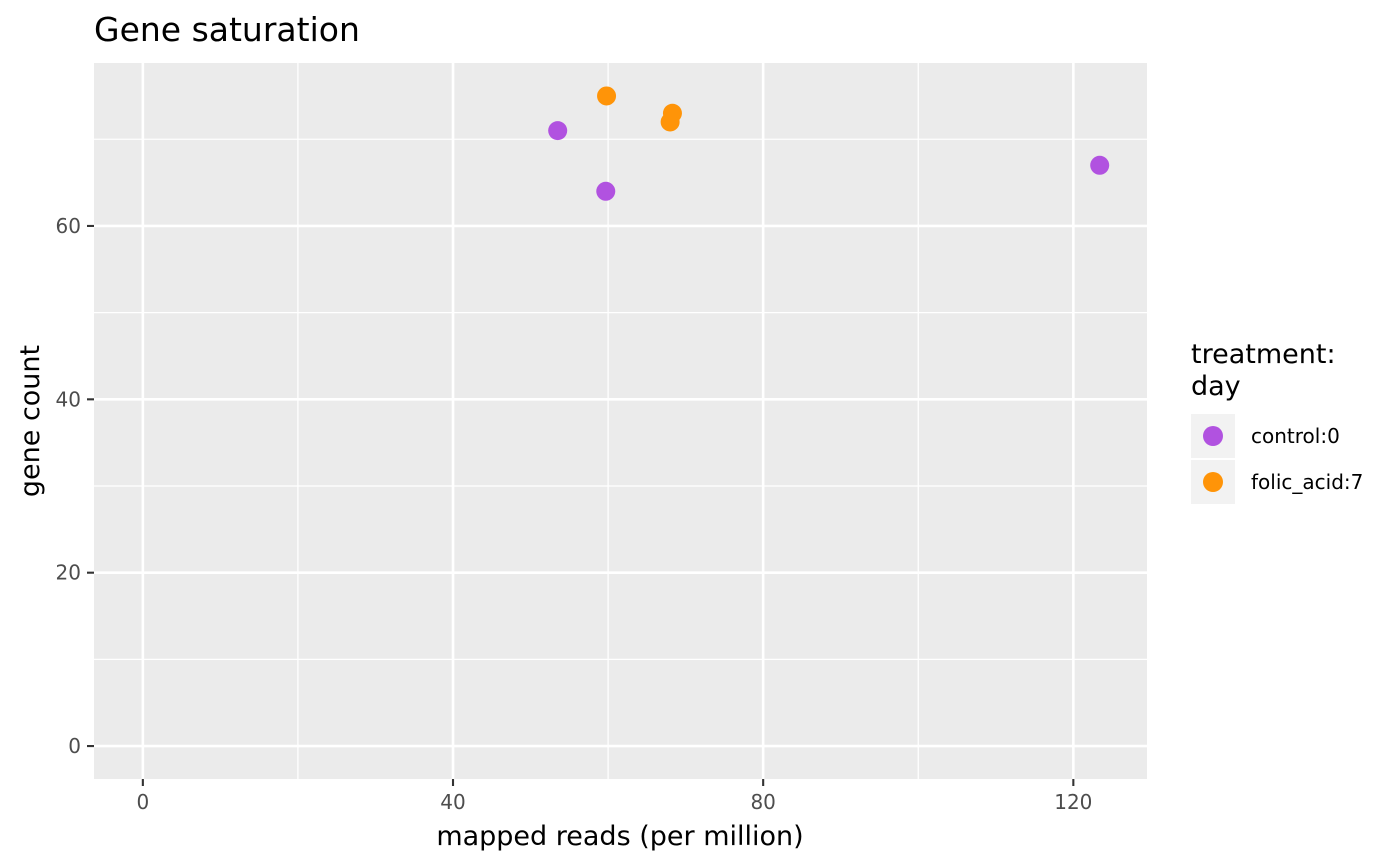 This screenshot has height=866, width=1400. I want to click on y-axis: 0 20 40 60, so click(75, 486).